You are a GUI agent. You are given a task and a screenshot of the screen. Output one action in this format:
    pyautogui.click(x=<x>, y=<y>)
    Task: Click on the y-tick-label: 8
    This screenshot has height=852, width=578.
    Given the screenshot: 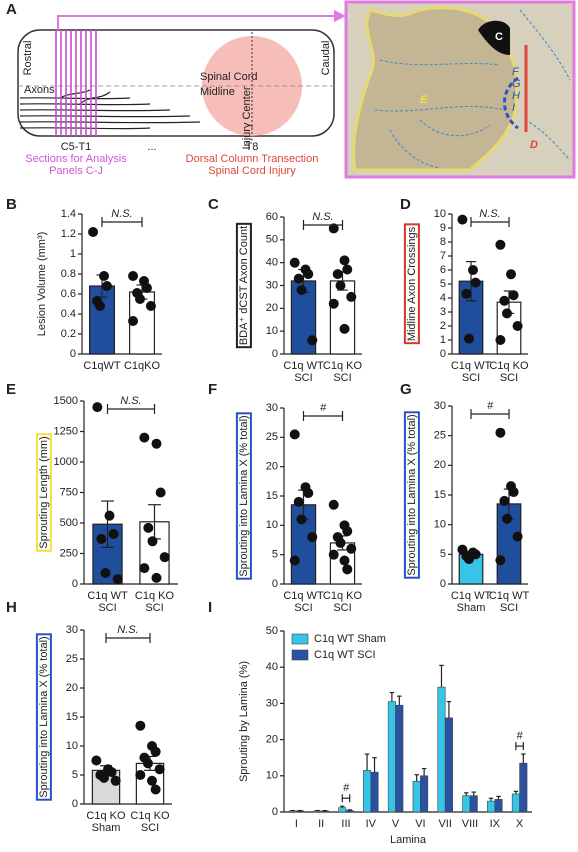 What is the action you would take?
    pyautogui.click(x=443, y=242)
    